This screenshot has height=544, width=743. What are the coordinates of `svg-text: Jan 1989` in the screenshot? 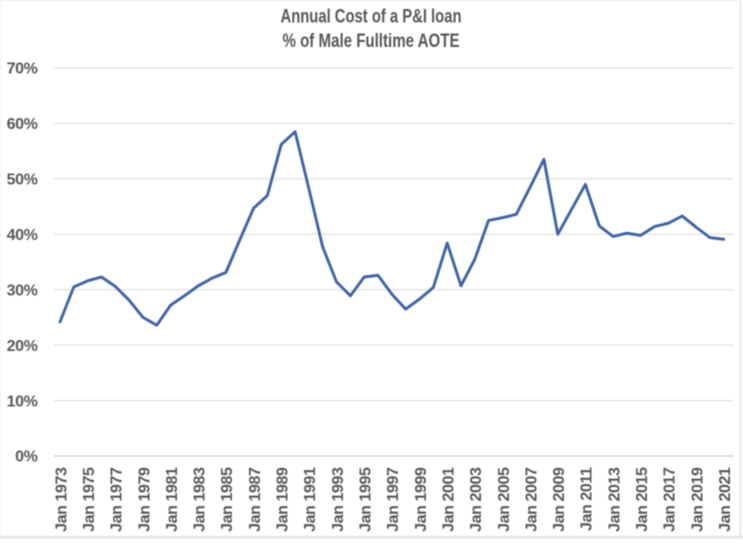 It's located at (283, 499).